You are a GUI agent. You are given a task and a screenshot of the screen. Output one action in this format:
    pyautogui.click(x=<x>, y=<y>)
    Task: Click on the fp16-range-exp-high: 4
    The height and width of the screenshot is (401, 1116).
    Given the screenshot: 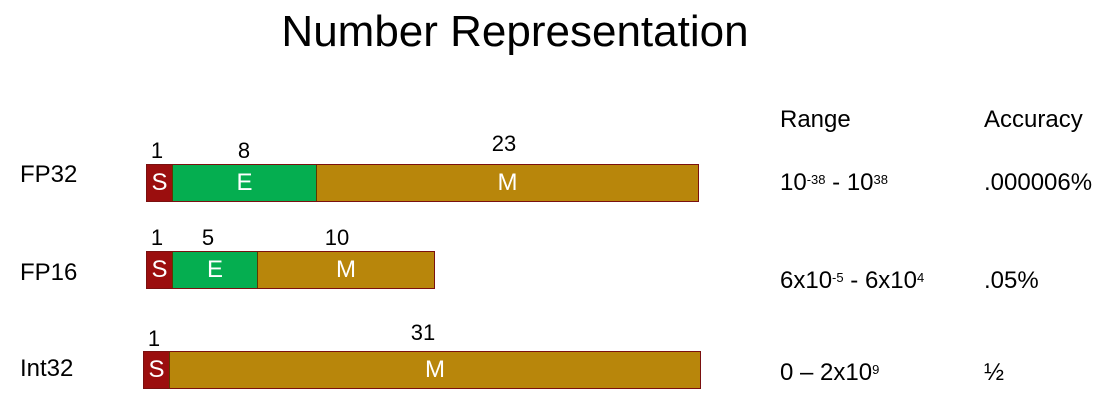 What is the action you would take?
    pyautogui.click(x=920, y=277)
    